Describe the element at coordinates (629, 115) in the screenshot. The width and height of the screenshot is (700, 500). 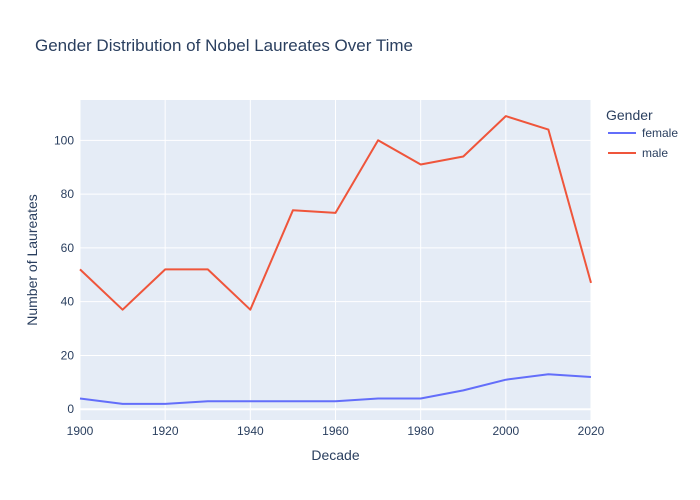
I see `legend-title: Gender` at that location.